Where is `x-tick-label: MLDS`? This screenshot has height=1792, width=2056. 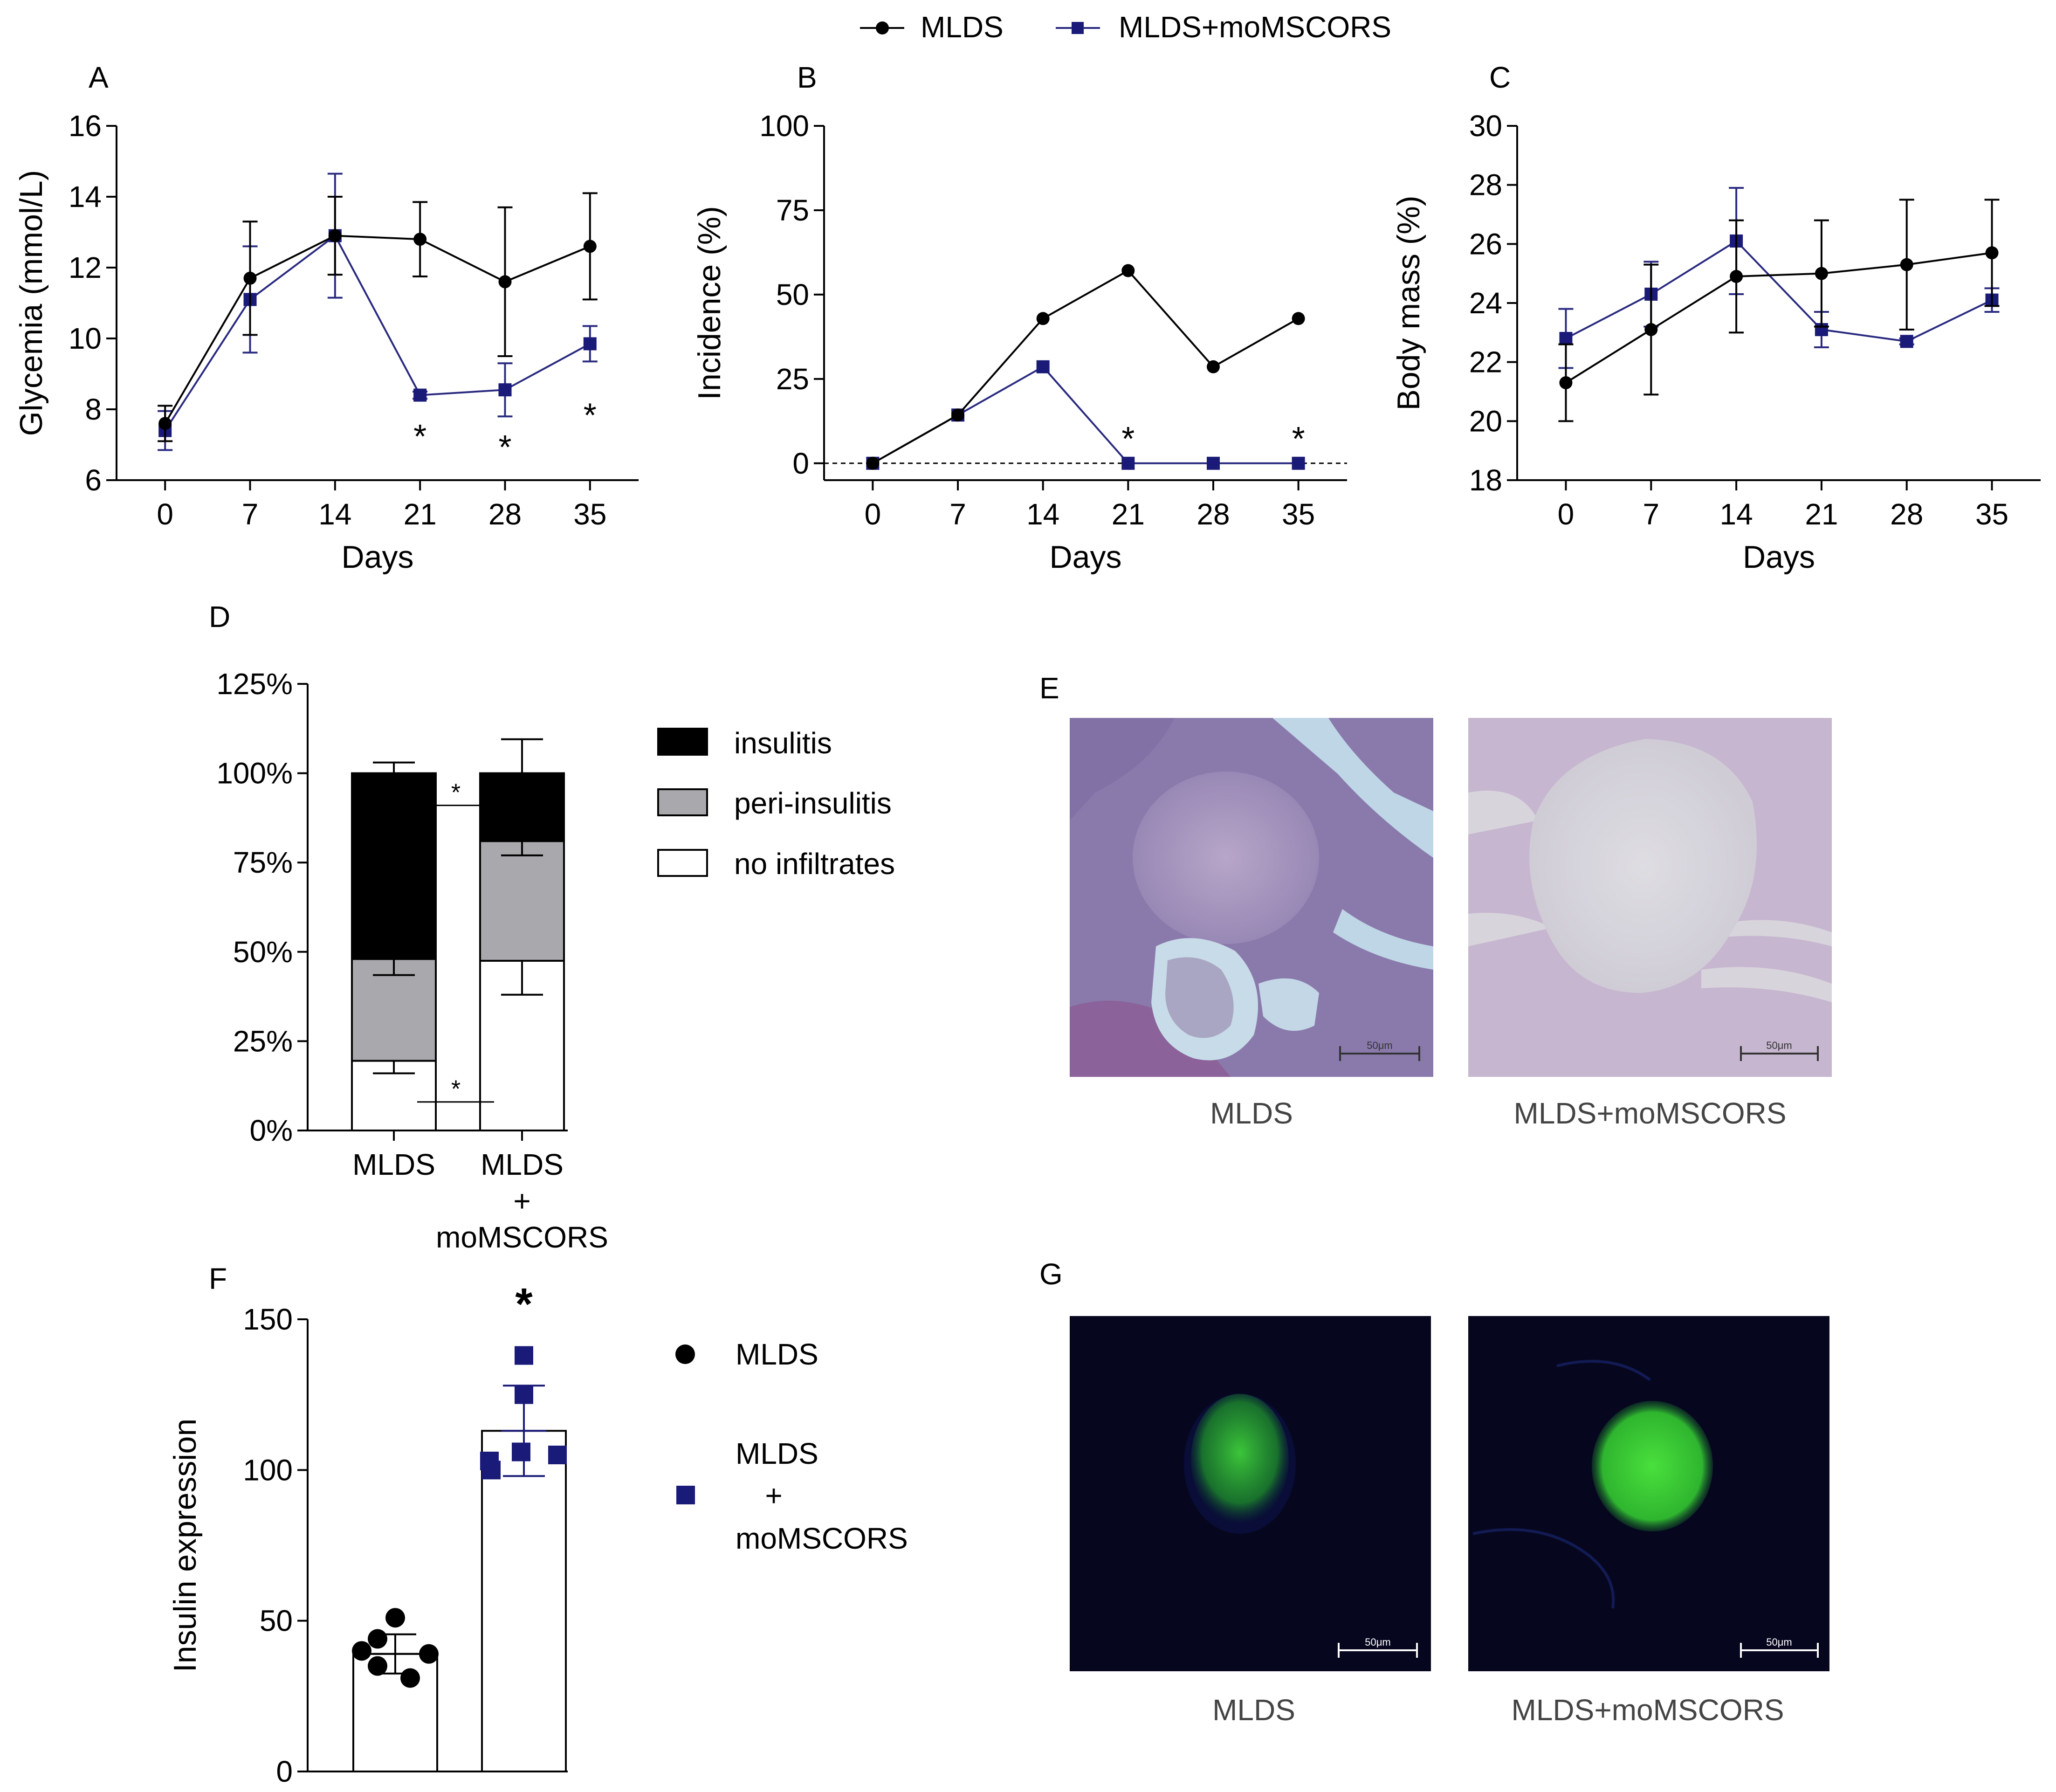 x-tick-label: MLDS is located at coordinates (393, 1164).